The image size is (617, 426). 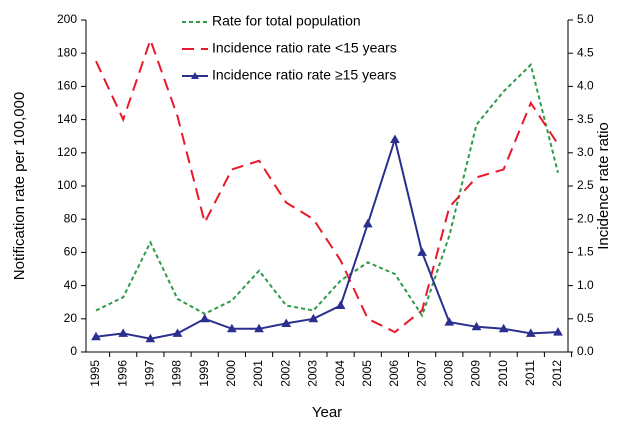 I want to click on y2-tick-label: 2.0, so click(x=585, y=218).